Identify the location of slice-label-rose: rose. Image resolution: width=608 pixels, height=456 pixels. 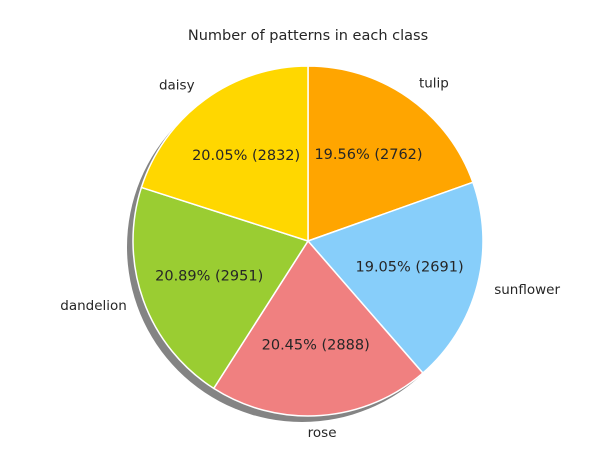
(322, 433).